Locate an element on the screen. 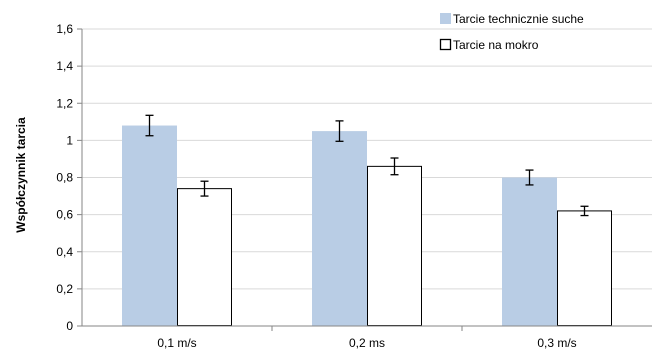 This screenshot has height=358, width=652. legend-label: Tarcie na mokro is located at coordinates (496, 45).